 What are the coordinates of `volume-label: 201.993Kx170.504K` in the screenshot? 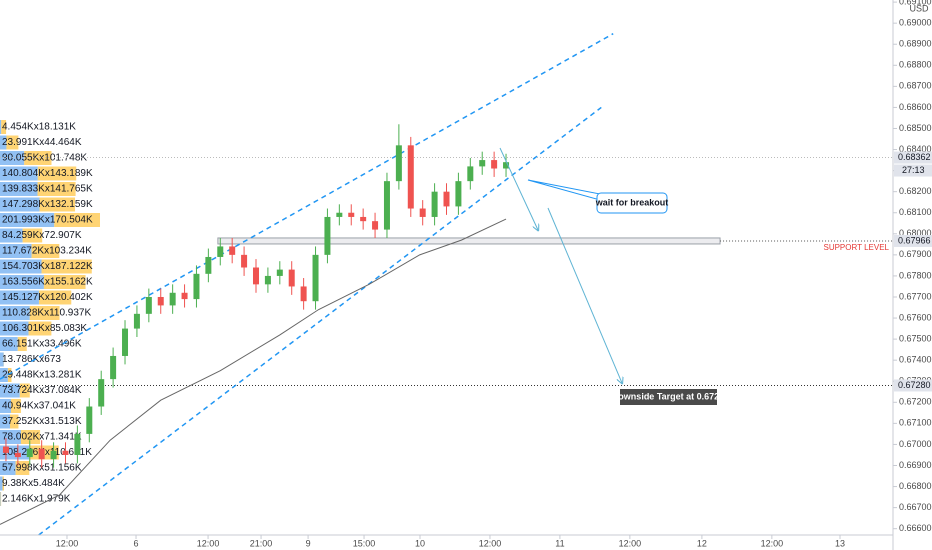 It's located at (47, 220).